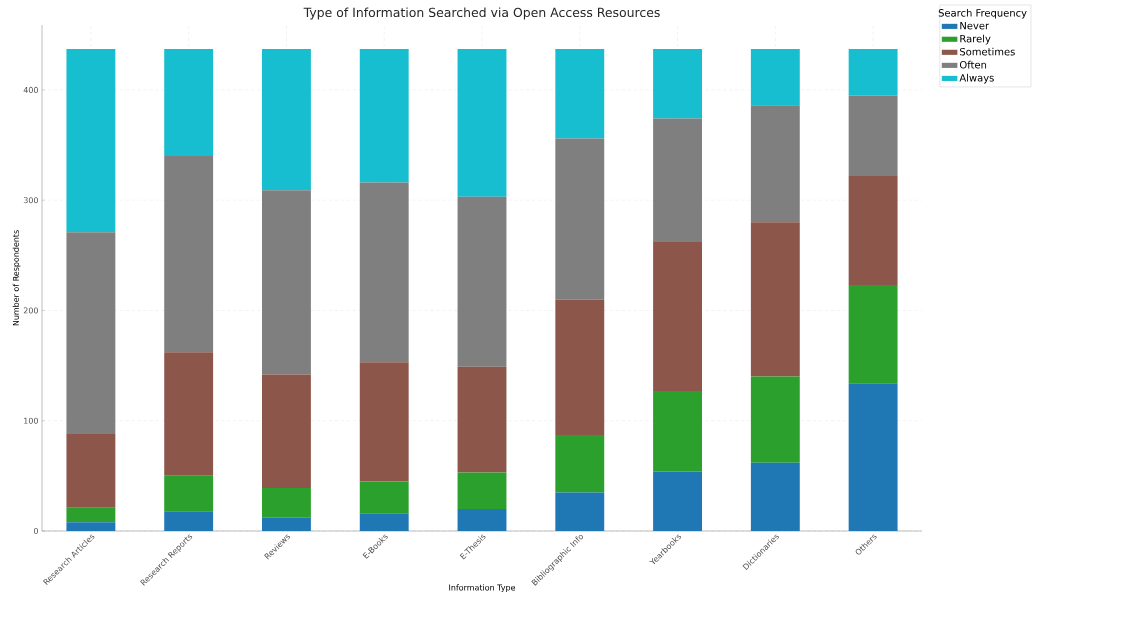 This screenshot has width=1136, height=635. Describe the element at coordinates (973, 64) in the screenshot. I see `legend-label: Often` at that location.